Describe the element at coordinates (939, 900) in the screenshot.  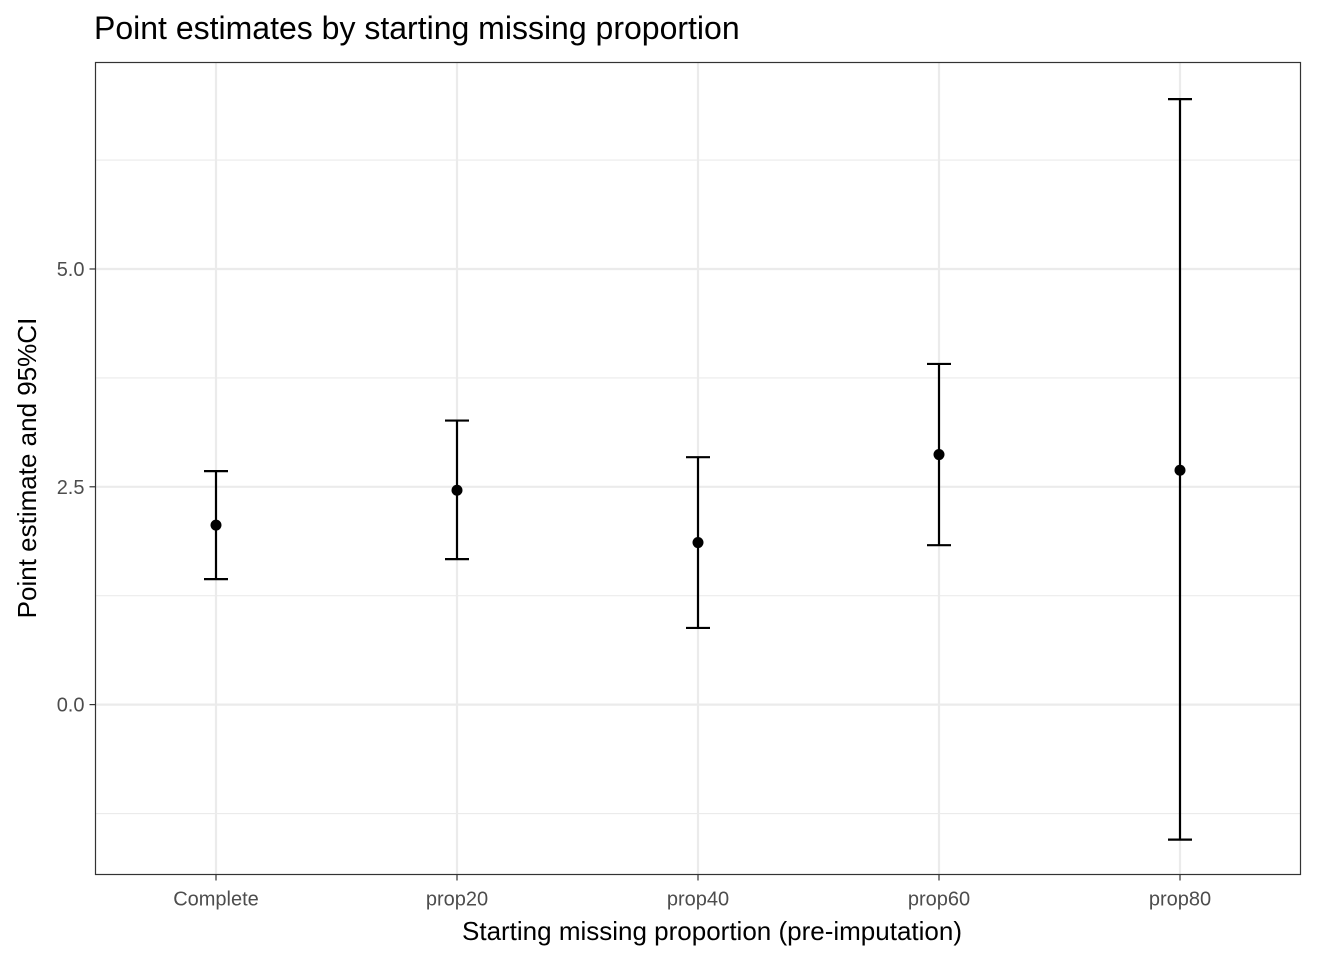
I see `x-tick-label-prop60: prop60` at that location.